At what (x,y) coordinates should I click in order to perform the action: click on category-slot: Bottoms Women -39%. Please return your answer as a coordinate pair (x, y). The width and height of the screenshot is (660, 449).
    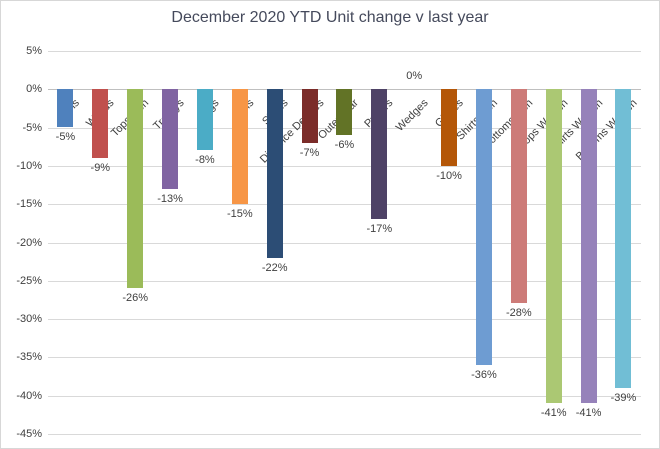
    Looking at the image, I should click on (607, 224).